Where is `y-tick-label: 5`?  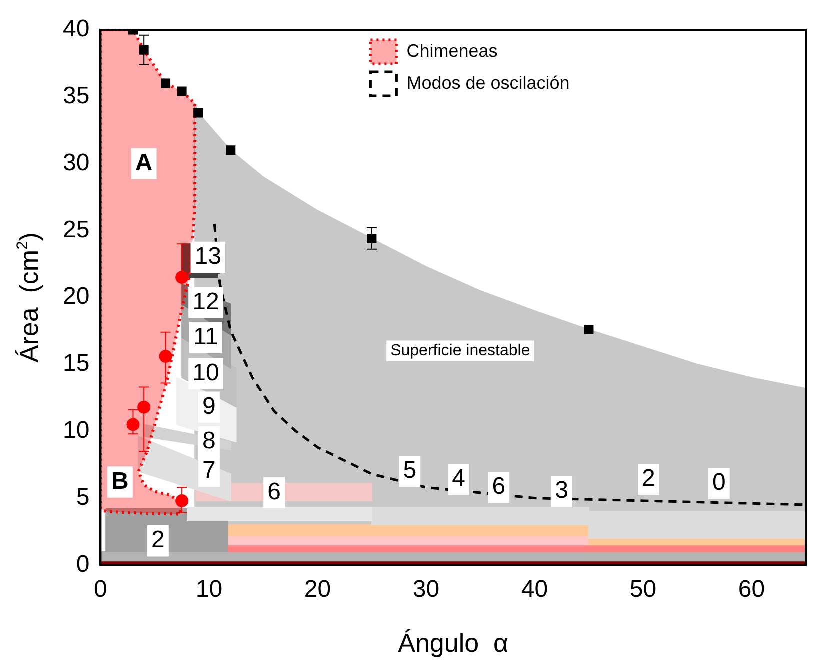 y-tick-label: 5 is located at coordinates (83, 497).